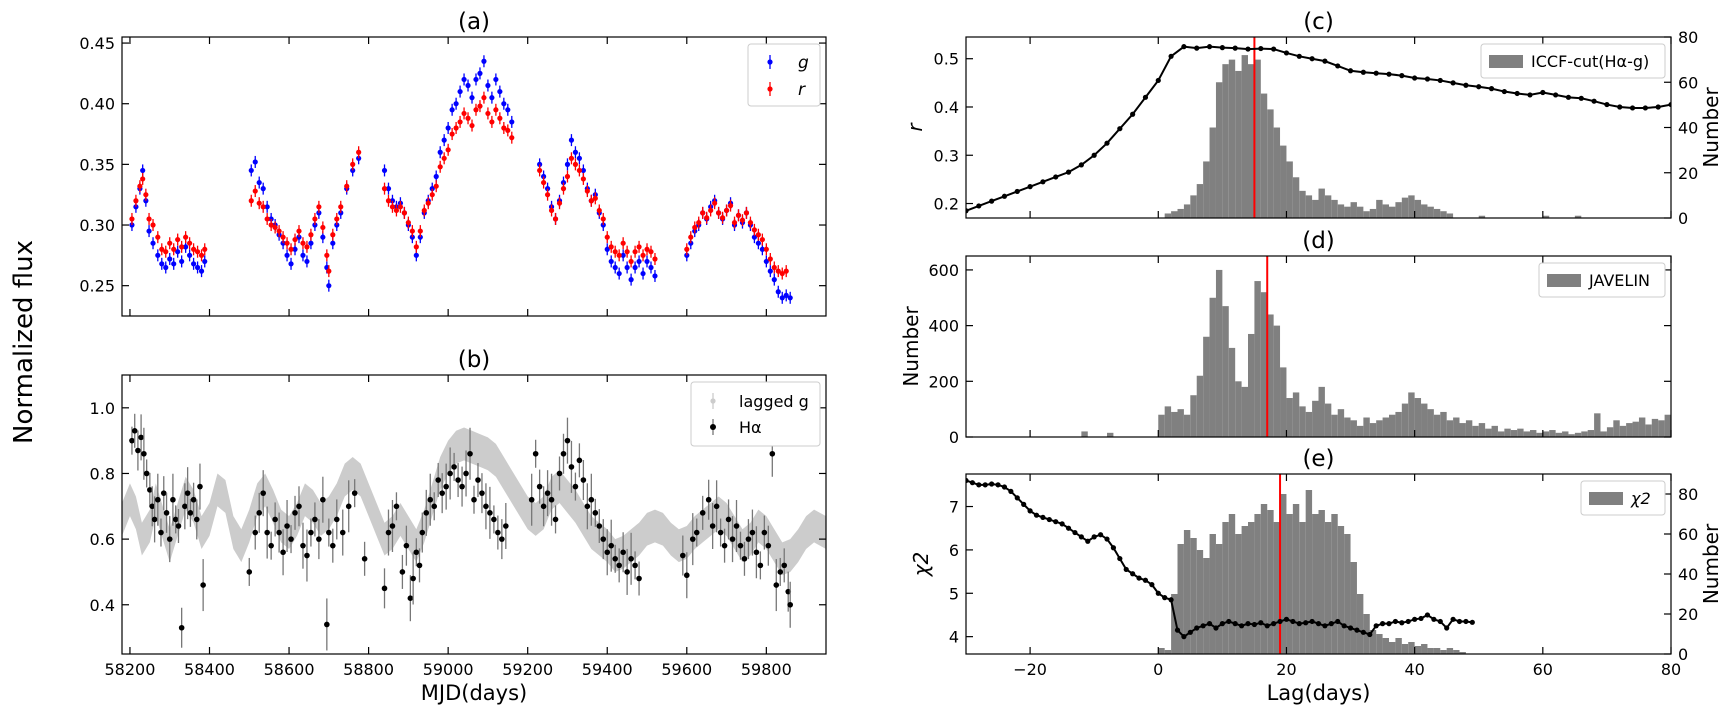  What do you see at coordinates (1573, 61) in the screenshot?
I see `legend-box` at bounding box center [1573, 61].